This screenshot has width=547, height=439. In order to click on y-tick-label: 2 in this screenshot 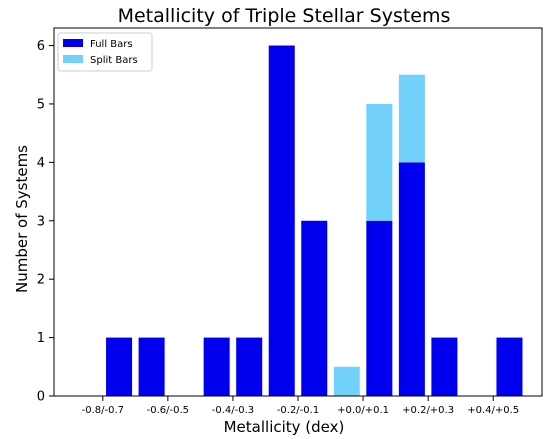, I will do `click(41, 280)`.